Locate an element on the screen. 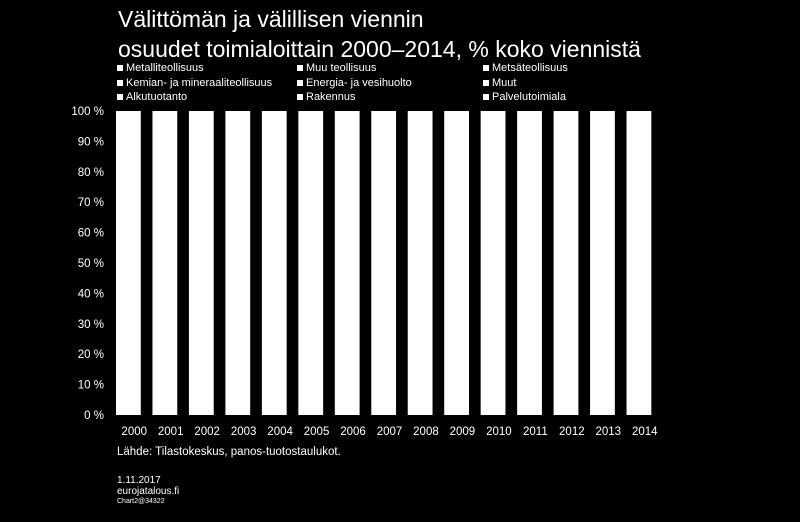 The width and height of the screenshot is (800, 522). y-tick-label: 40 % is located at coordinates (91, 294).